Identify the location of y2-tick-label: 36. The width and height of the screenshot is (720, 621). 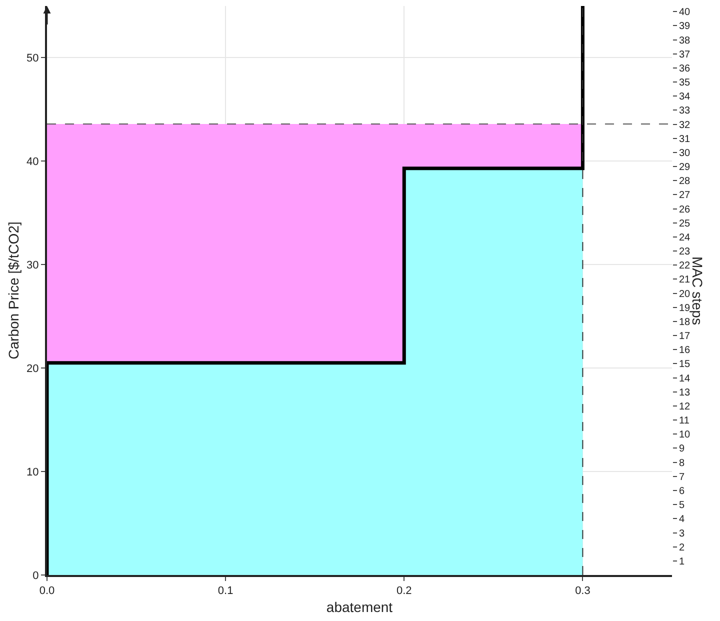
(685, 68).